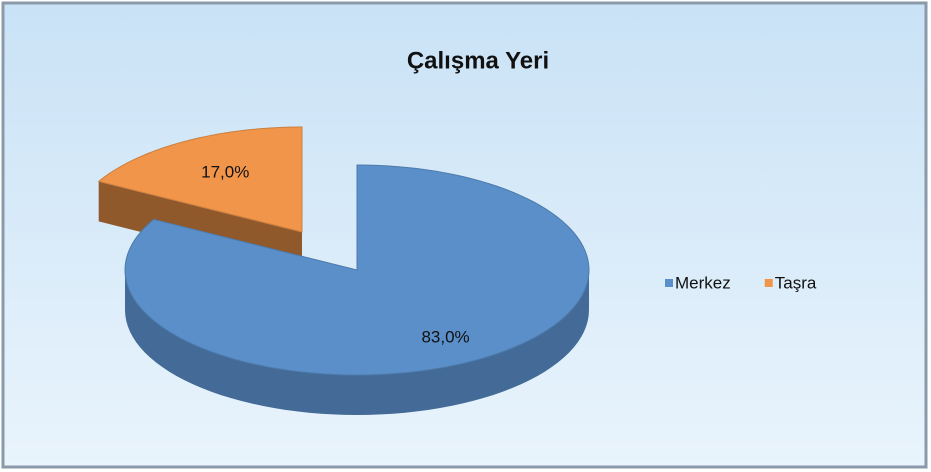 Image resolution: width=931 pixels, height=472 pixels. What do you see at coordinates (478, 60) in the screenshot?
I see `chart-title: Çalışma Yeri` at bounding box center [478, 60].